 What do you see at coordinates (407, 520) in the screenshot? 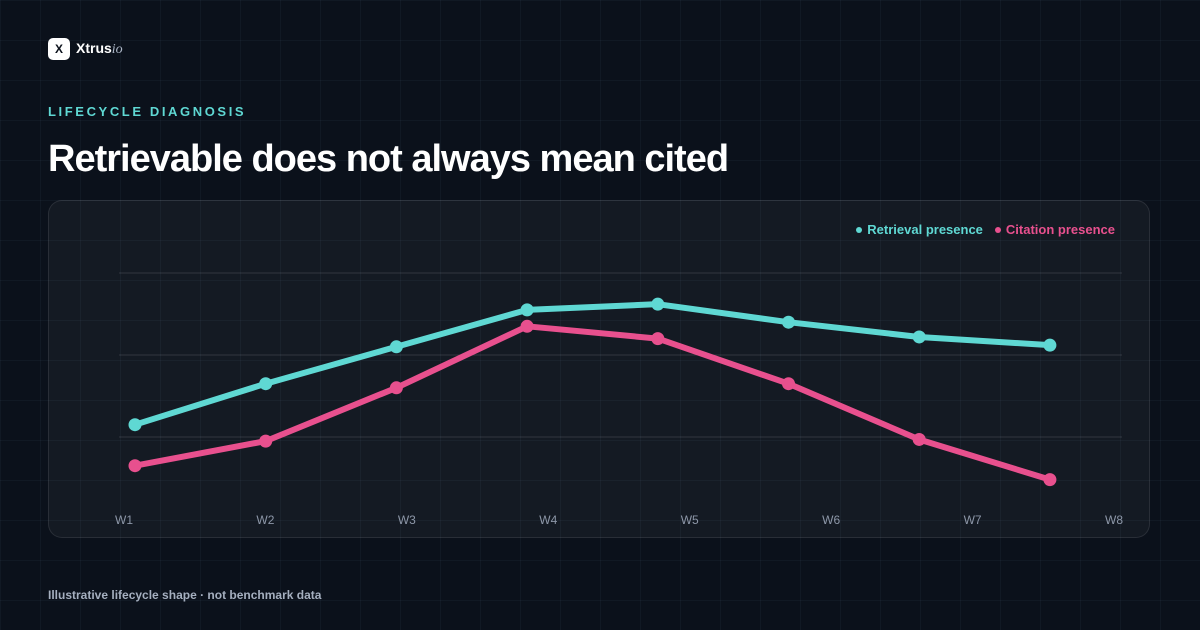
I see `x-tick-label: W3` at bounding box center [407, 520].